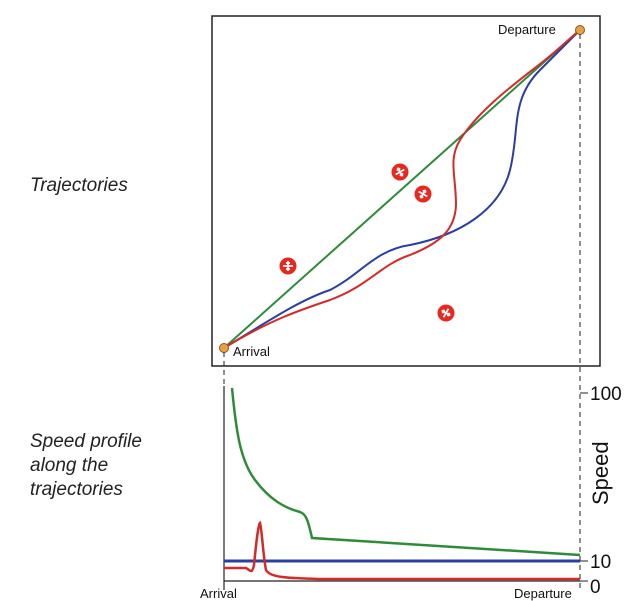 Image resolution: width=635 pixels, height=601 pixels. Describe the element at coordinates (86, 465) in the screenshot. I see `speed-profile-label: Speed profile along the trajectories` at that location.